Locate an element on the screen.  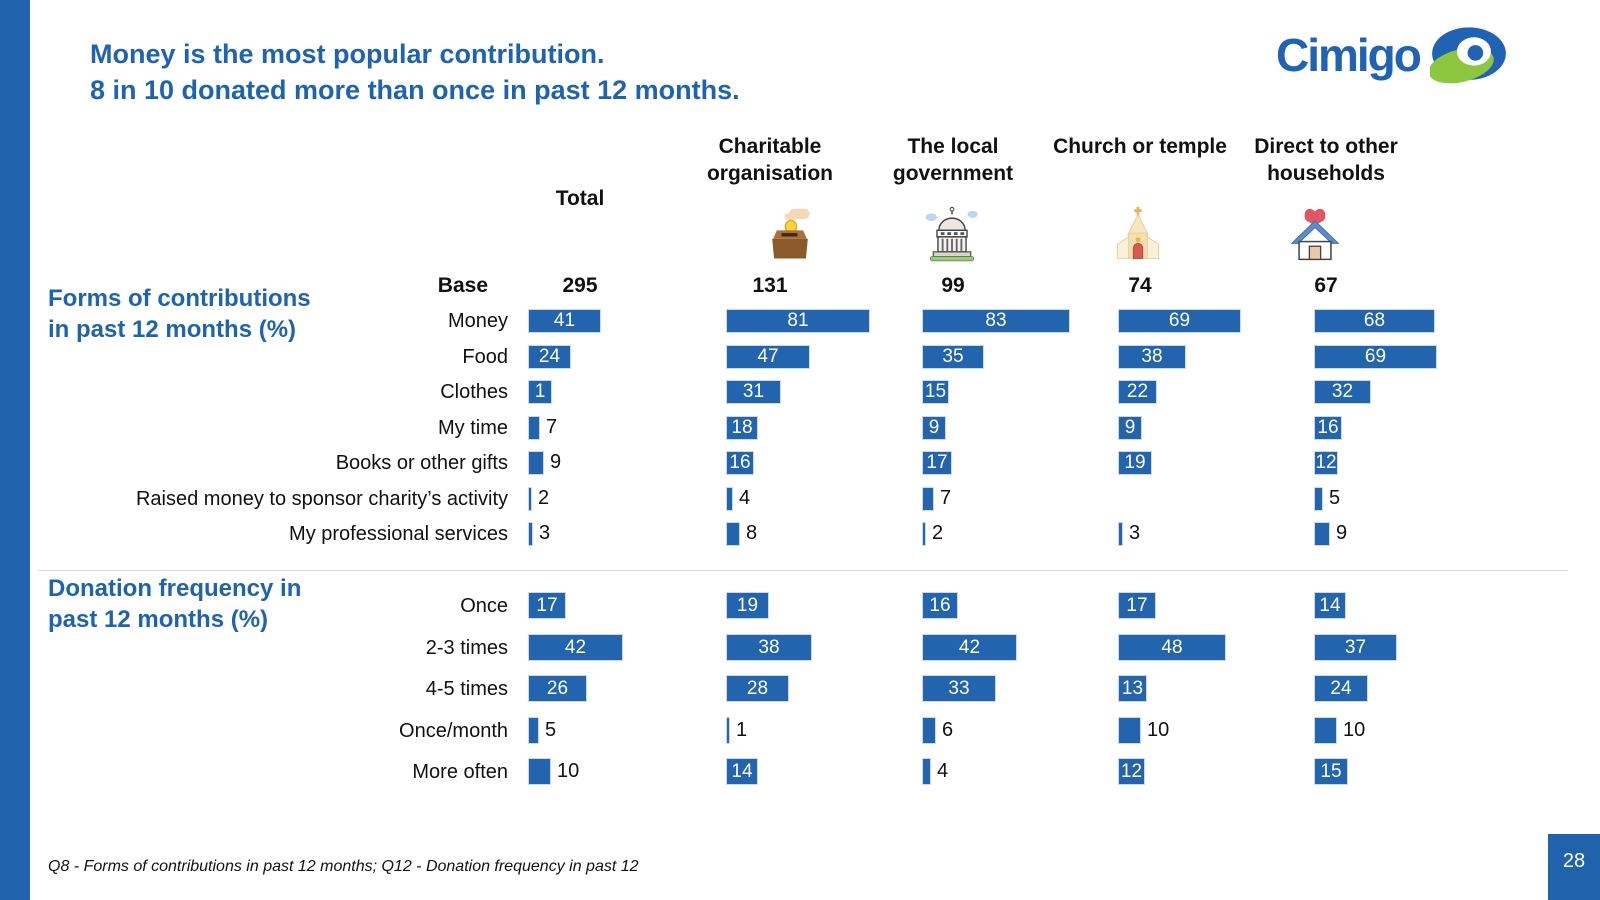
bar-value: 12 is located at coordinates (1326, 462).